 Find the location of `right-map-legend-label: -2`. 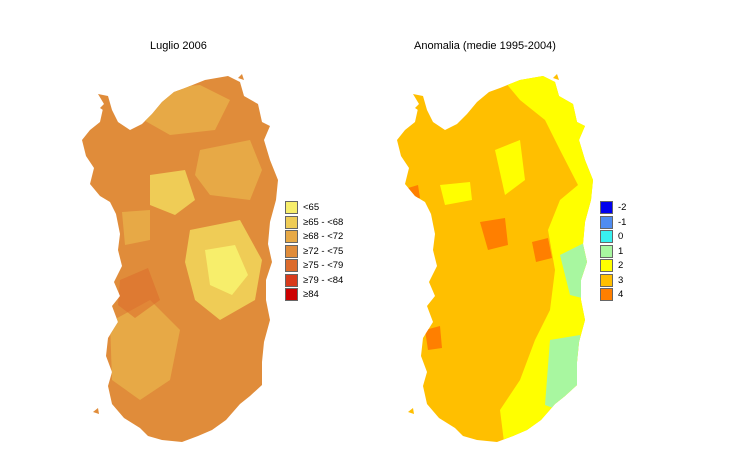

right-map-legend-label: -2 is located at coordinates (622, 207).